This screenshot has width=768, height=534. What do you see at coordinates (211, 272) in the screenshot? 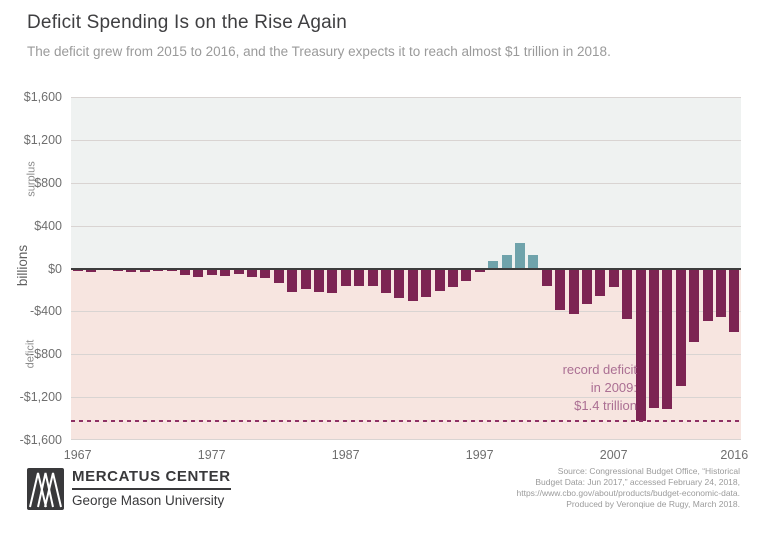
I see `bar-1977-deficit` at bounding box center [211, 272].